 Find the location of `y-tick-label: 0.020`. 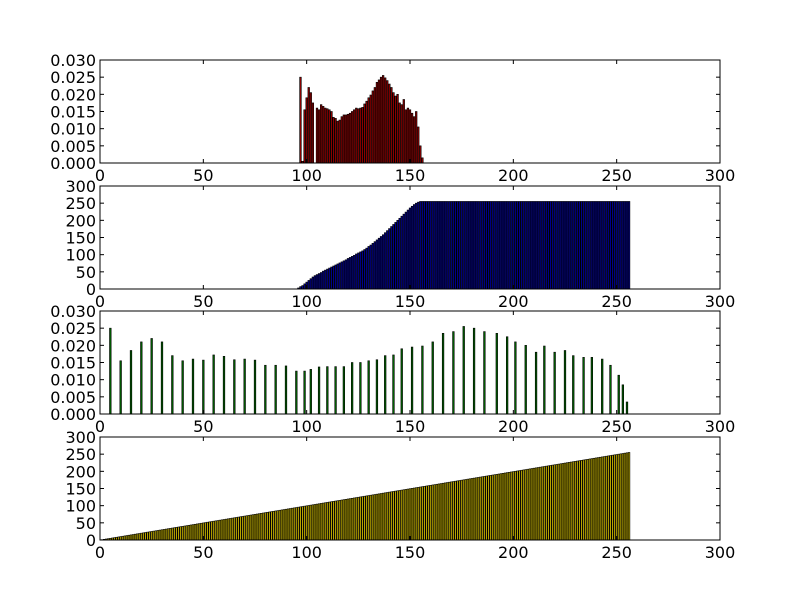

y-tick-label: 0.020 is located at coordinates (73, 94).